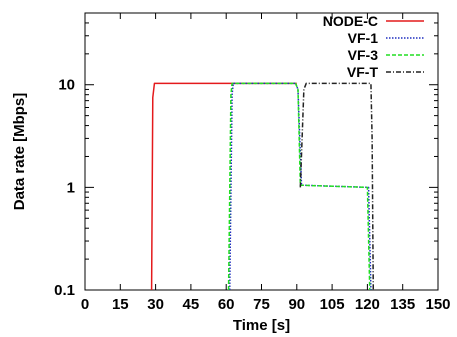 This screenshot has height=337, width=457. Describe the element at coordinates (66, 85) in the screenshot. I see `y-tick-label: 10` at that location.